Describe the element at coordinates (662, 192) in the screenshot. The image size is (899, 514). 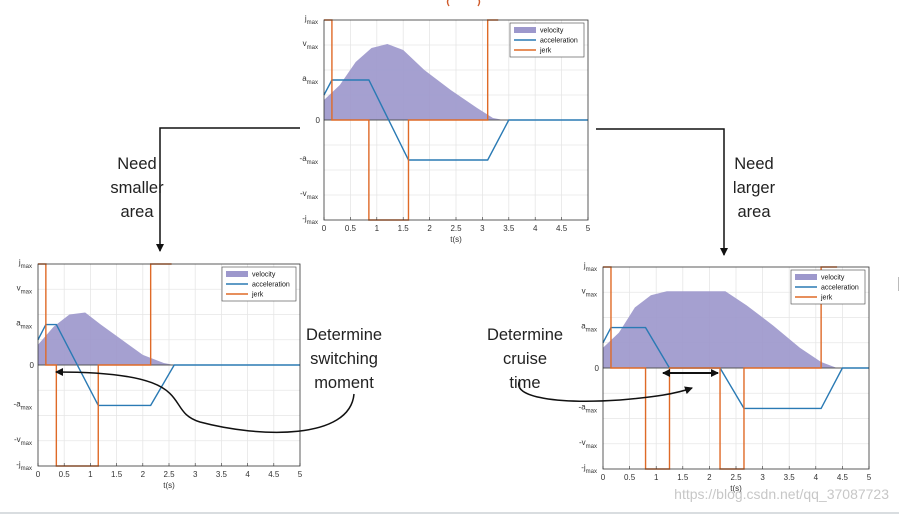
I see `right-connector-arrow` at that location.